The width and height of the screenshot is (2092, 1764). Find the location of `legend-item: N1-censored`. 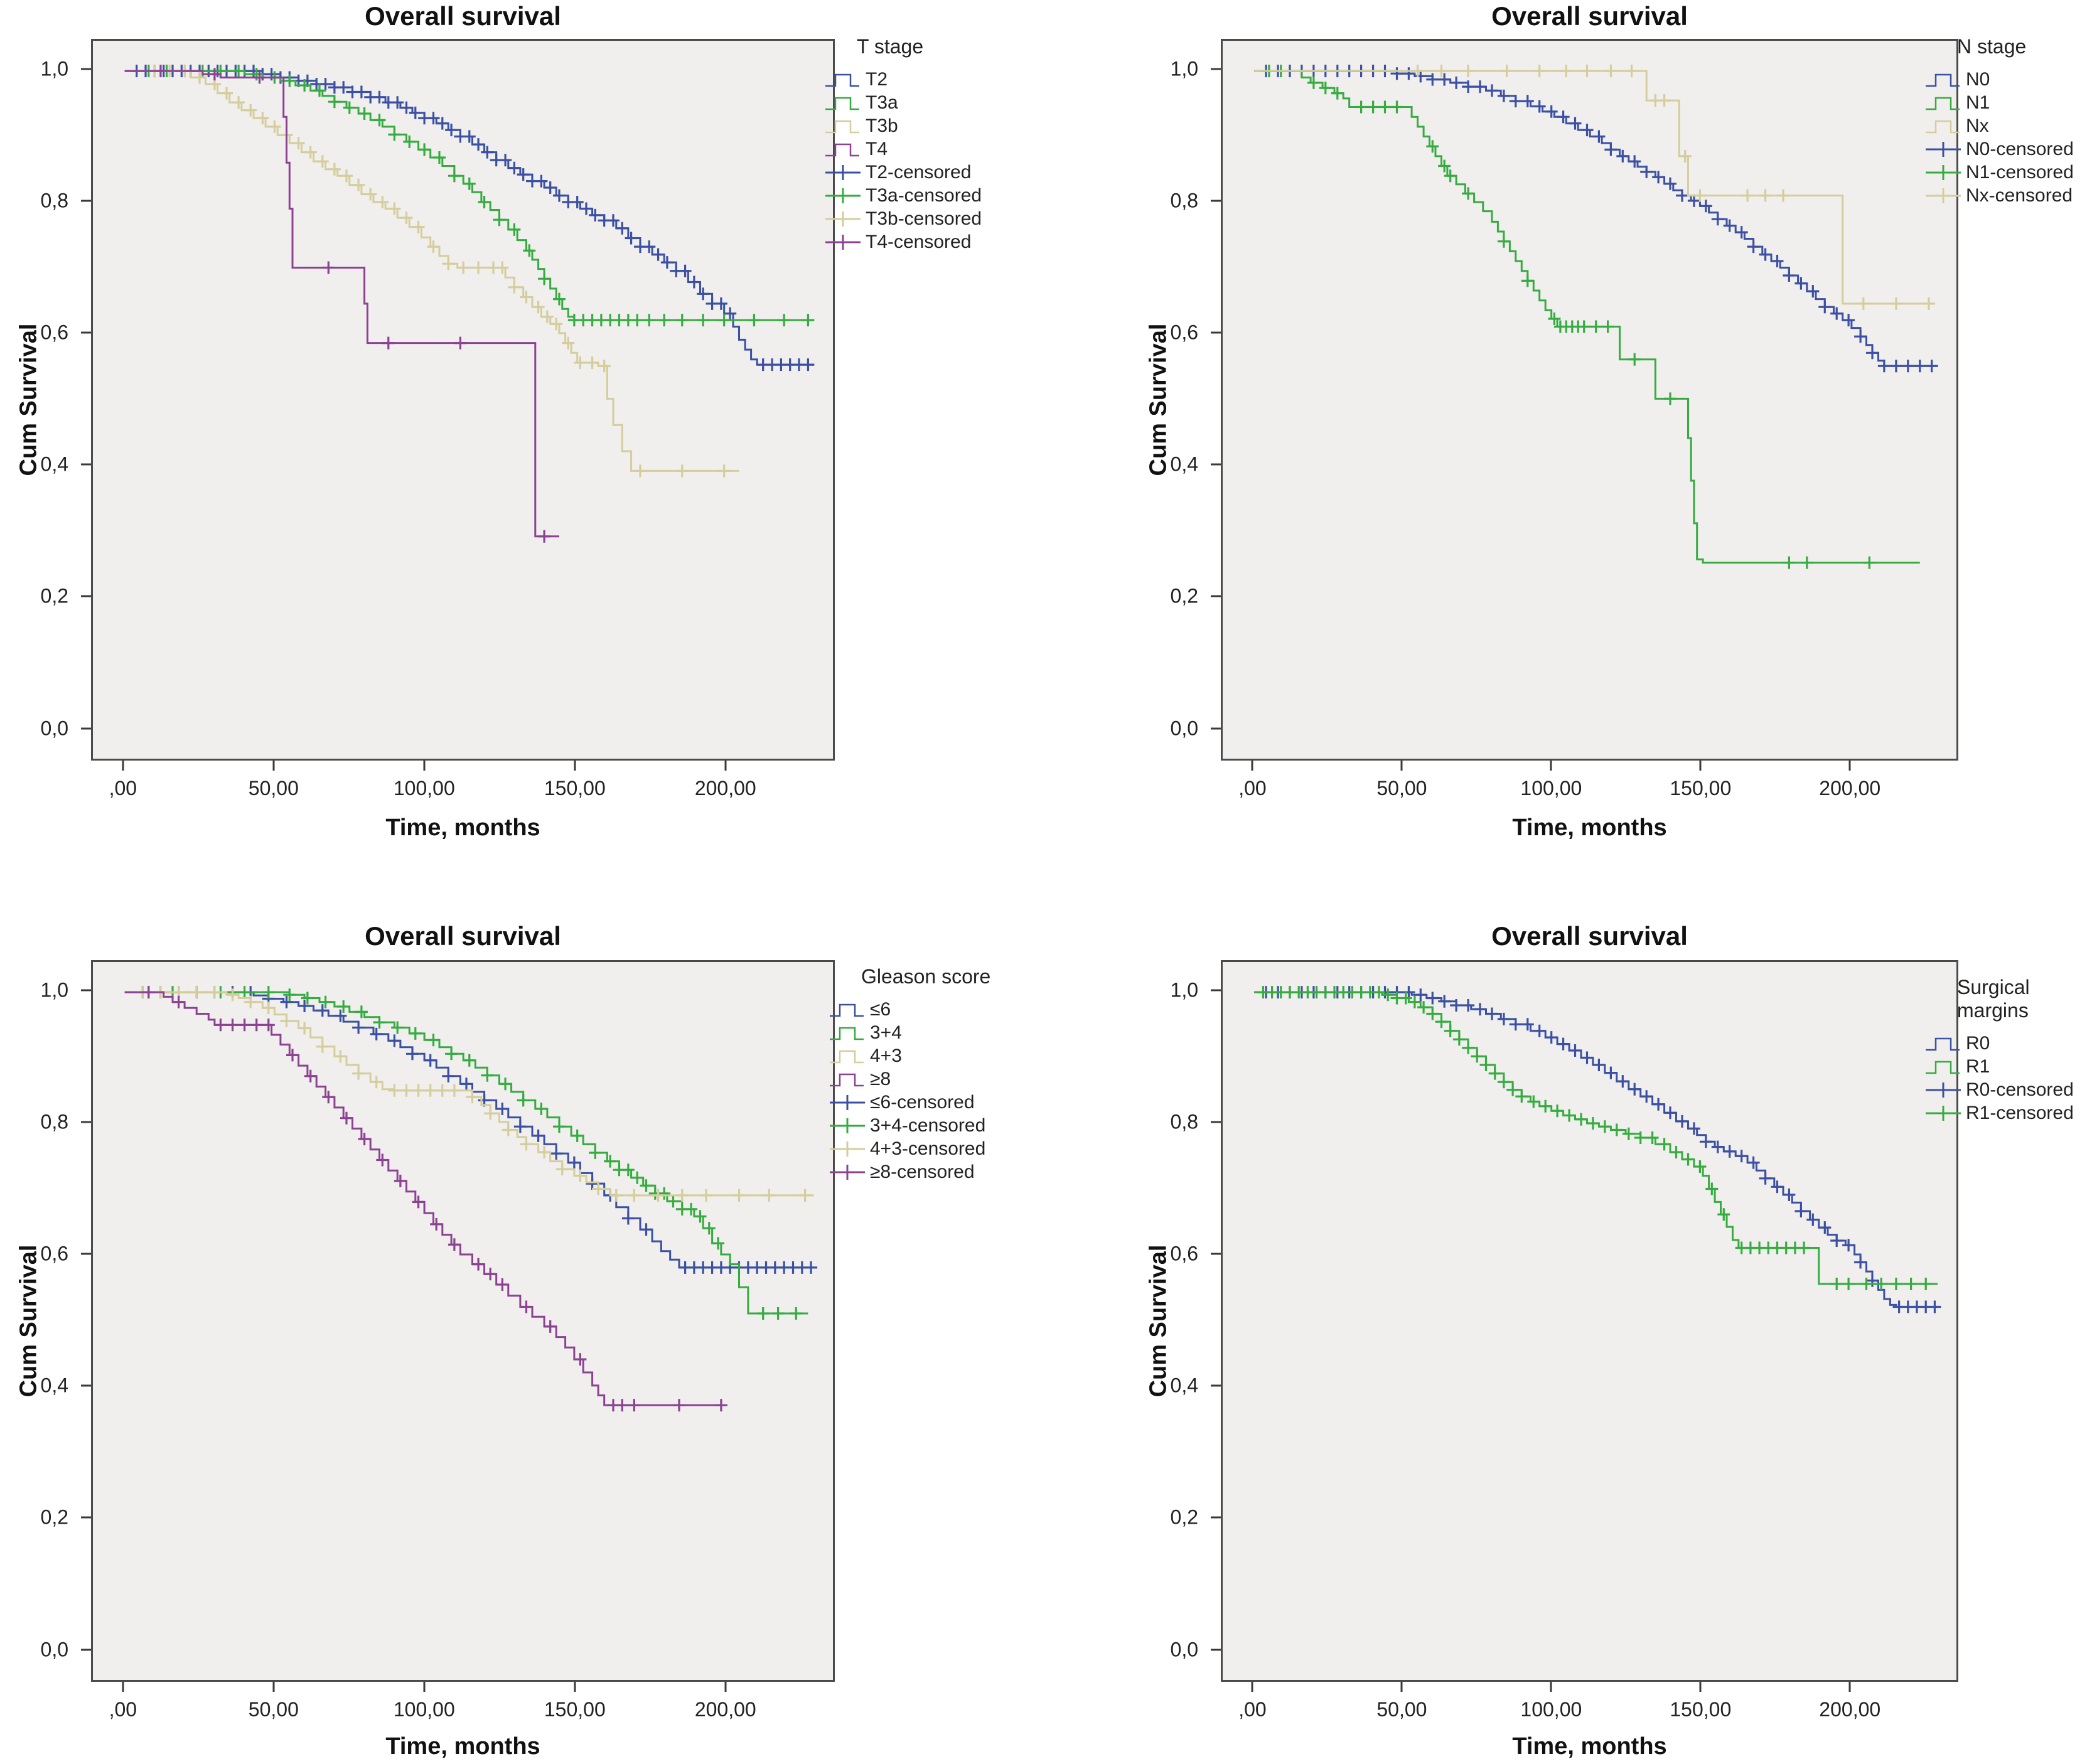

legend-item: N1-censored is located at coordinates (2006, 172).